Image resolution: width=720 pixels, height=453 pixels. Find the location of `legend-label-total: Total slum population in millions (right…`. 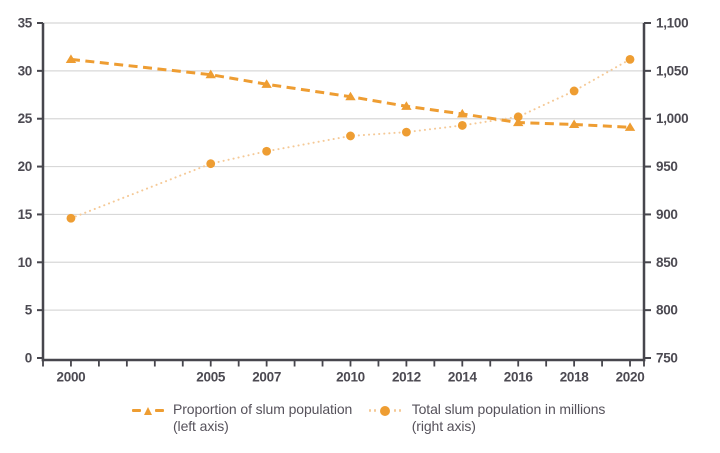

legend-label-total: Total slum population in millions (right… is located at coordinates (509, 418).